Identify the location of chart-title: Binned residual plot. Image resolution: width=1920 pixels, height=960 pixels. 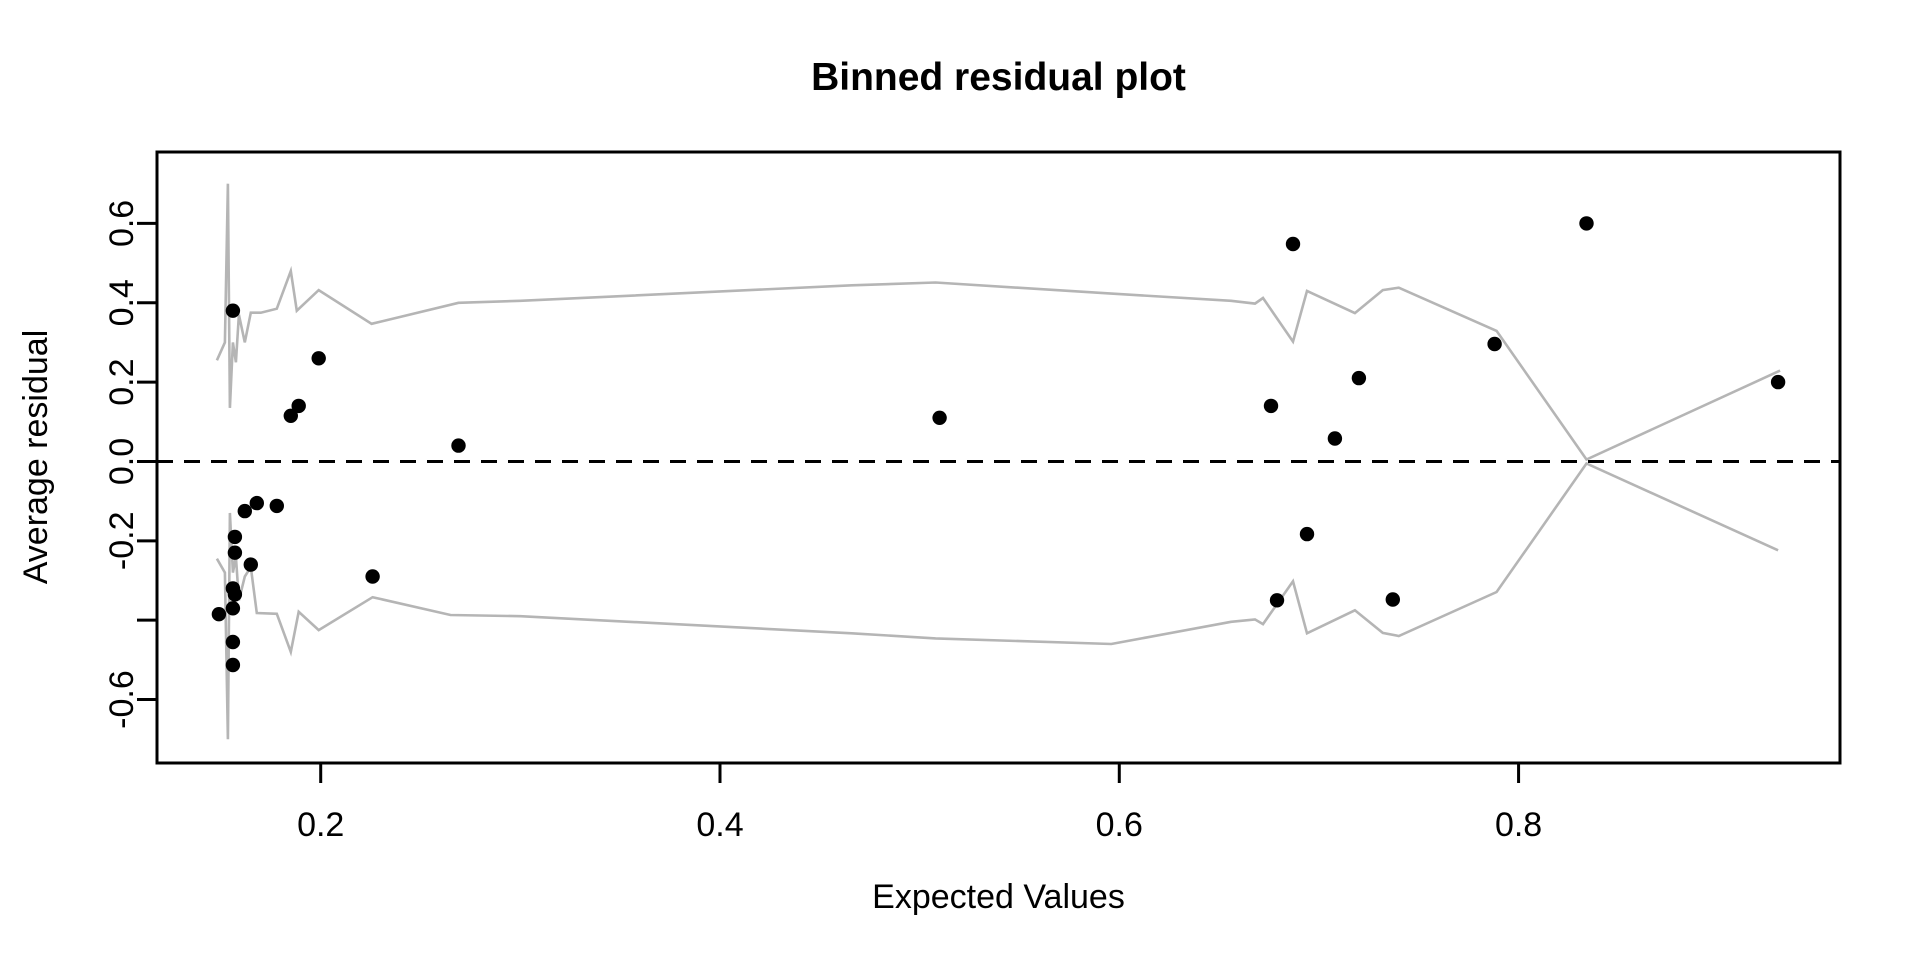
(998, 77).